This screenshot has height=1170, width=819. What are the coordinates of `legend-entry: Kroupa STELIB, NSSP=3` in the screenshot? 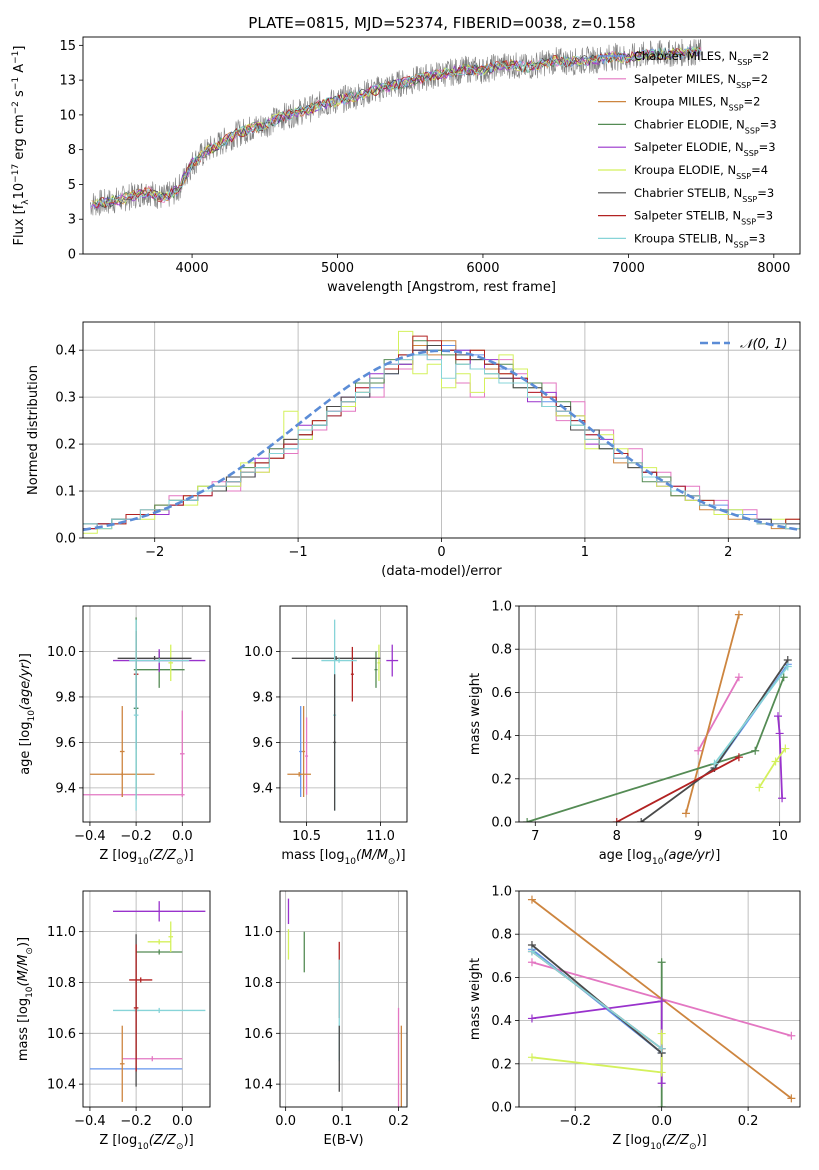 It's located at (699, 240).